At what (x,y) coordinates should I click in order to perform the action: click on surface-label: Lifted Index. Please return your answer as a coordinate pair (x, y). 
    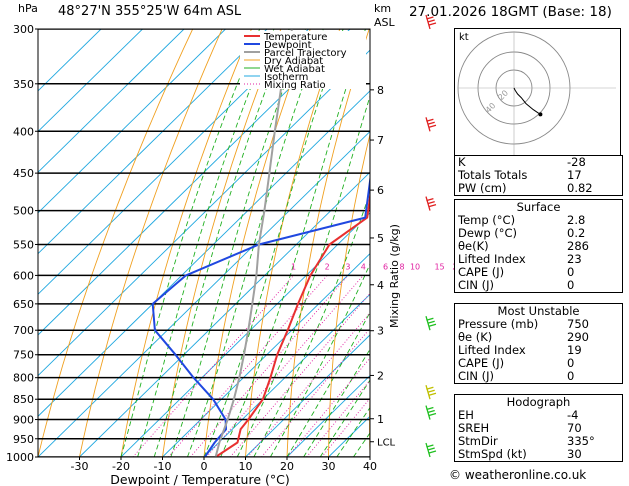
    Looking at the image, I should click on (492, 259).